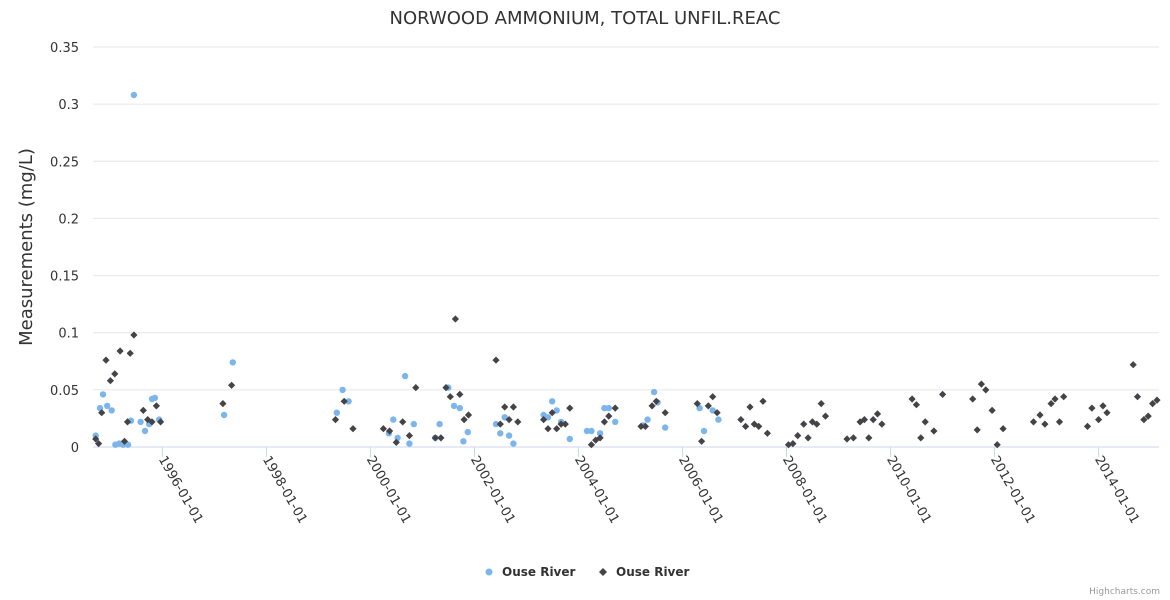 Image resolution: width=1170 pixels, height=600 pixels. I want to click on legend-item-series-2: Ouse River, so click(644, 572).